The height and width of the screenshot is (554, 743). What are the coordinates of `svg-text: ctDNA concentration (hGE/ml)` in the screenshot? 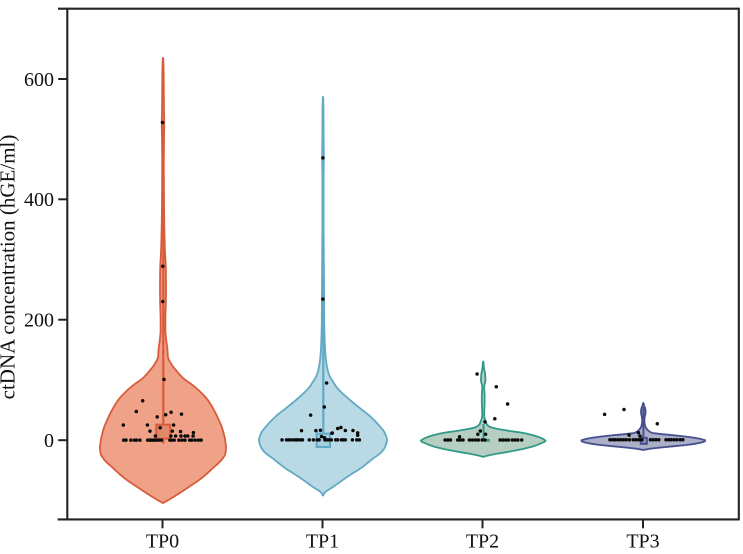 It's located at (10, 267).